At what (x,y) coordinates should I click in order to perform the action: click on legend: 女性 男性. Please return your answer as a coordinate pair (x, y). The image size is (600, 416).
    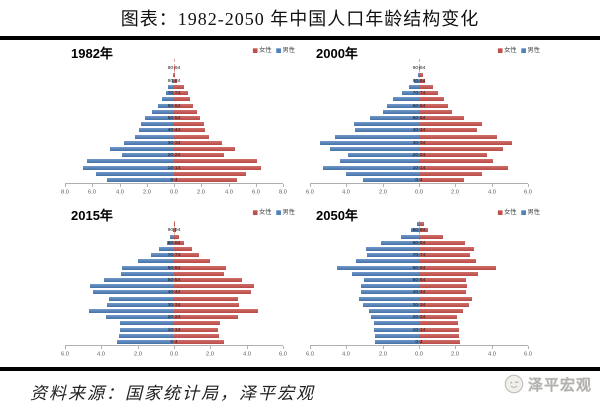
    Looking at the image, I should click on (274, 212).